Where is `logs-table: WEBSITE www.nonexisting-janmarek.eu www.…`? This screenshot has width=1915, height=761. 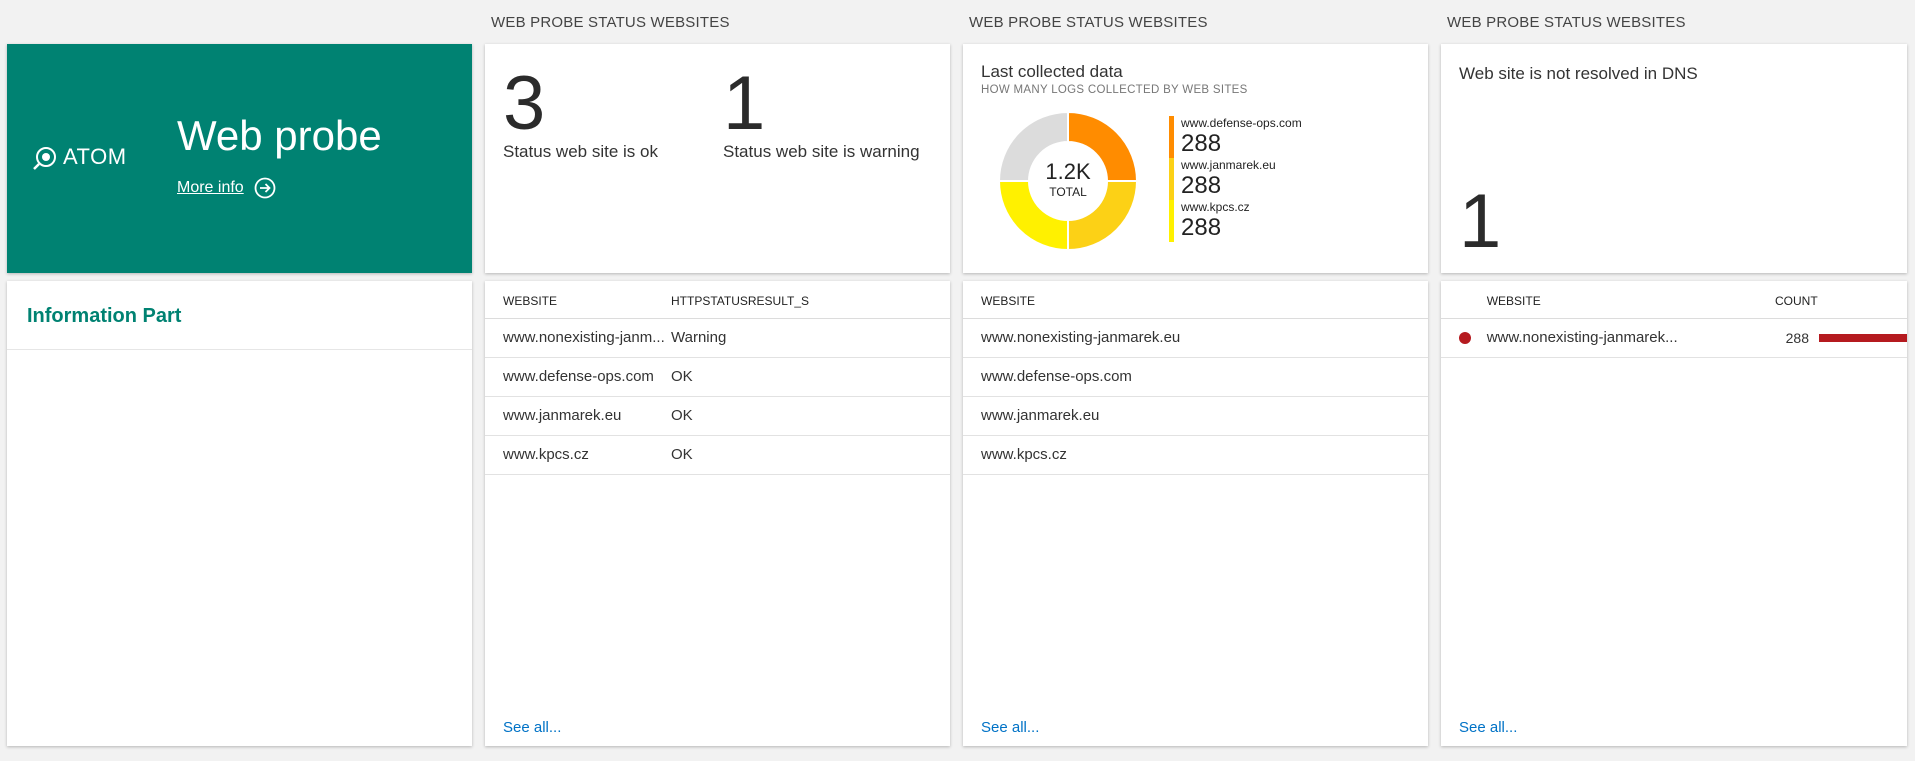 logs-table: WEBSITE www.nonexisting-janmarek.eu www.… is located at coordinates (1195, 378).